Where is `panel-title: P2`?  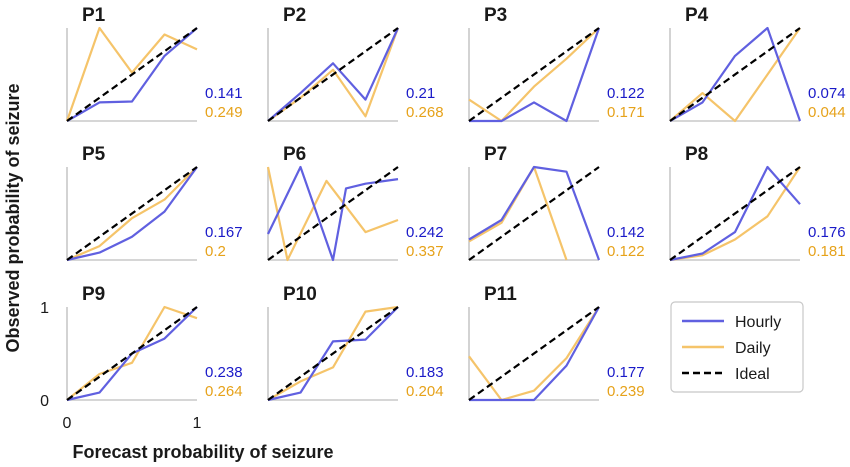
panel-title: P2 is located at coordinates (294, 15).